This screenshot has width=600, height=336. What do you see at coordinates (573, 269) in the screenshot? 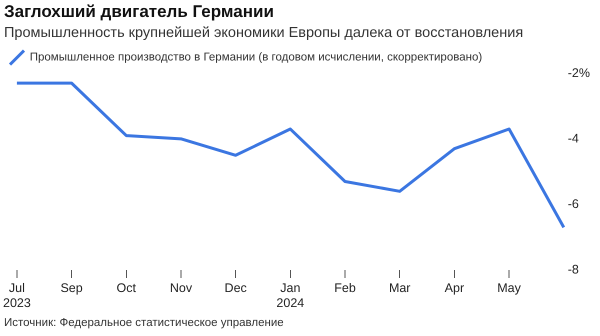
I see `y-tick-label: -8` at bounding box center [573, 269].